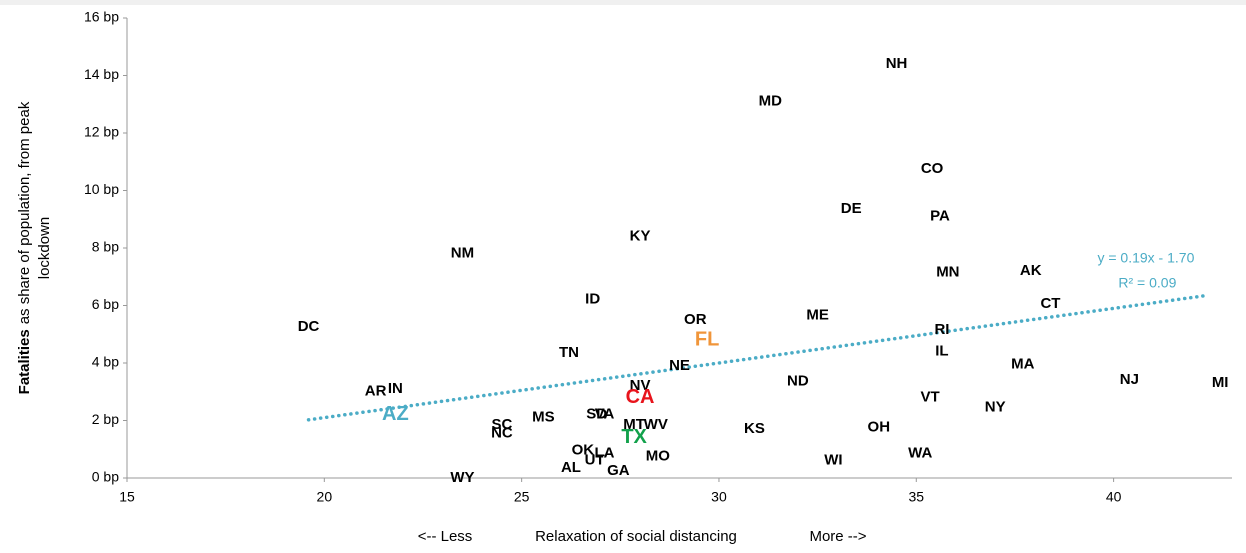 This screenshot has width=1246, height=553. I want to click on y-tick-label: 16 bp, so click(101, 17).